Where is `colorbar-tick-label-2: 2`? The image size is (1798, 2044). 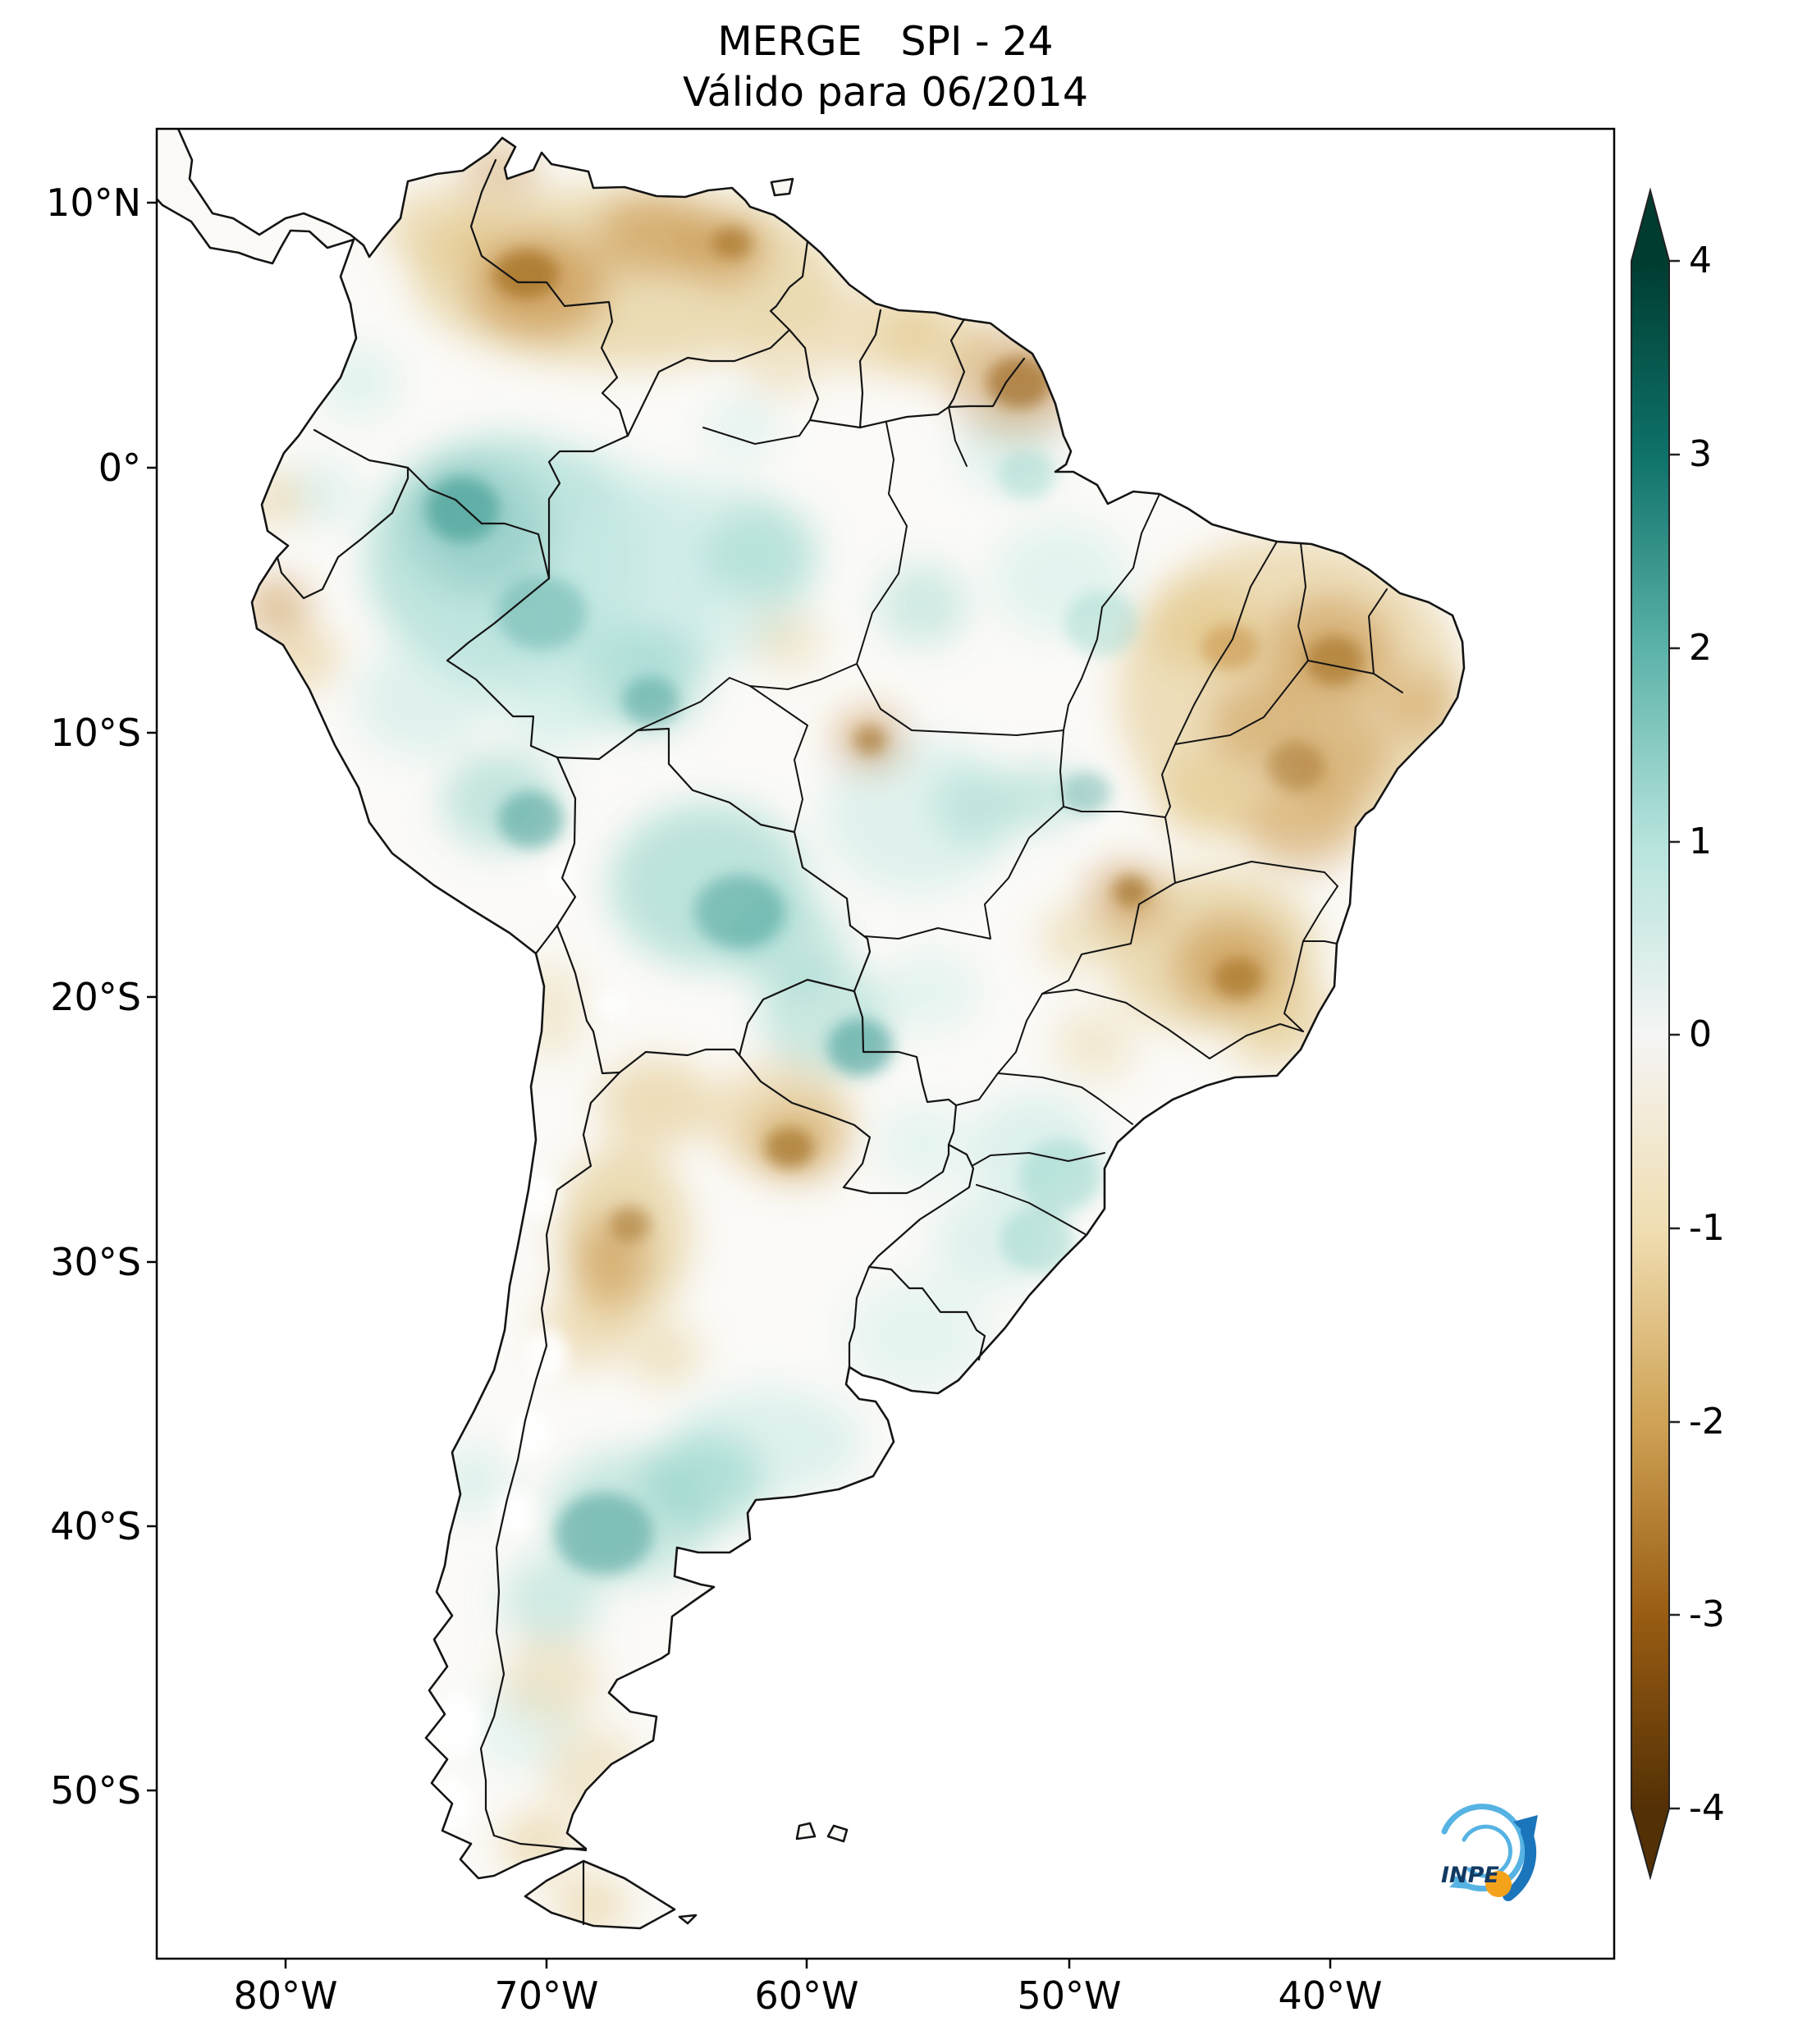 colorbar-tick-label-2: 2 is located at coordinates (1700, 648).